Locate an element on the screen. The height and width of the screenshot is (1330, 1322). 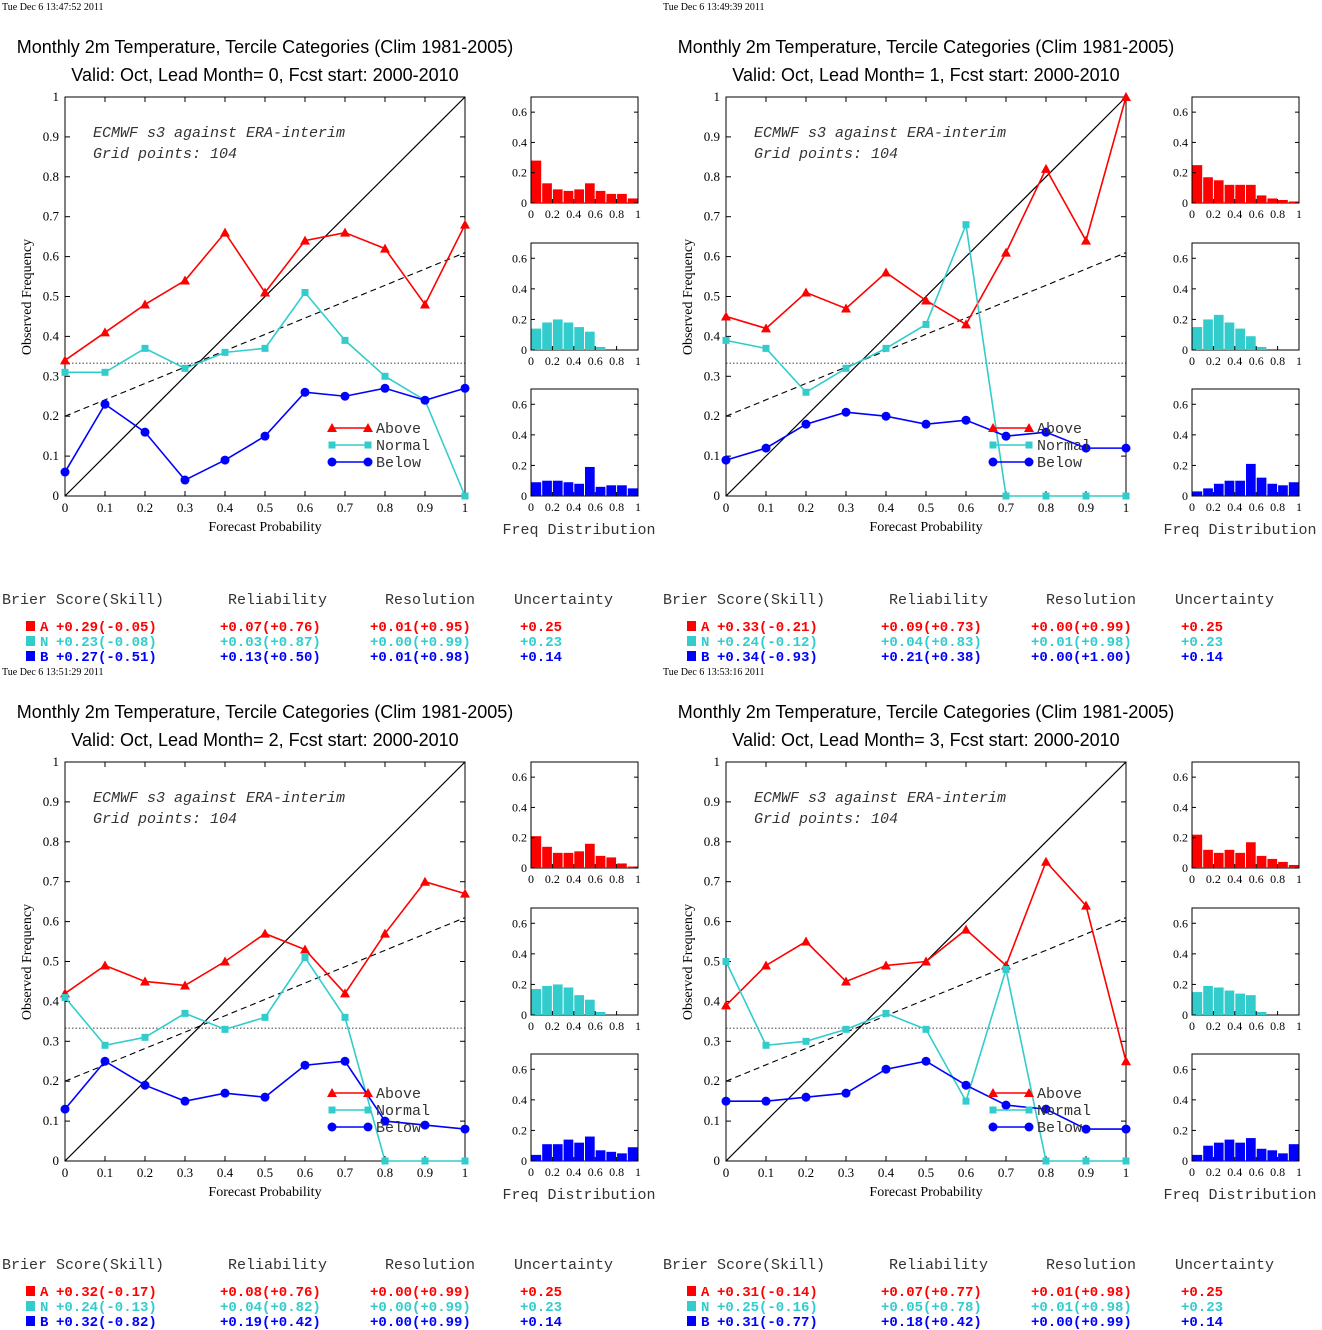
y-tick-label: 0.1 is located at coordinates (51, 1120).